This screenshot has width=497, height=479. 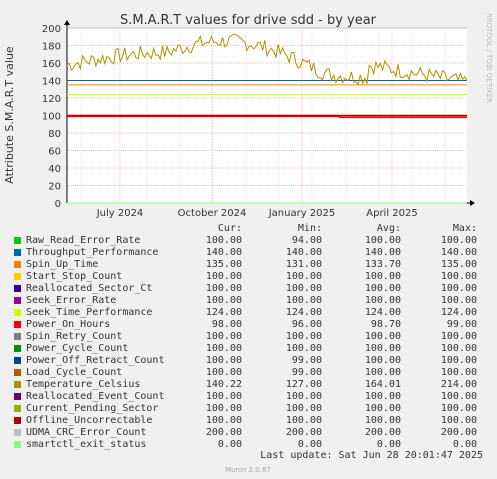 I want to click on legend-min-value: 96.00, so click(x=306, y=324).